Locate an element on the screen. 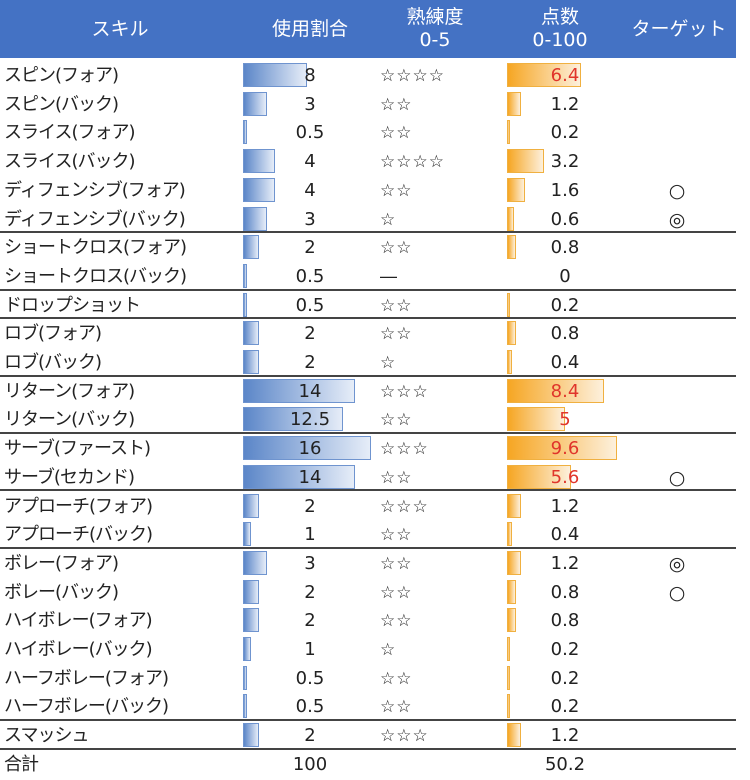 This screenshot has width=750, height=780. table-row: リターン(バック) 12.5 ☆☆ 5 is located at coordinates (368, 420).